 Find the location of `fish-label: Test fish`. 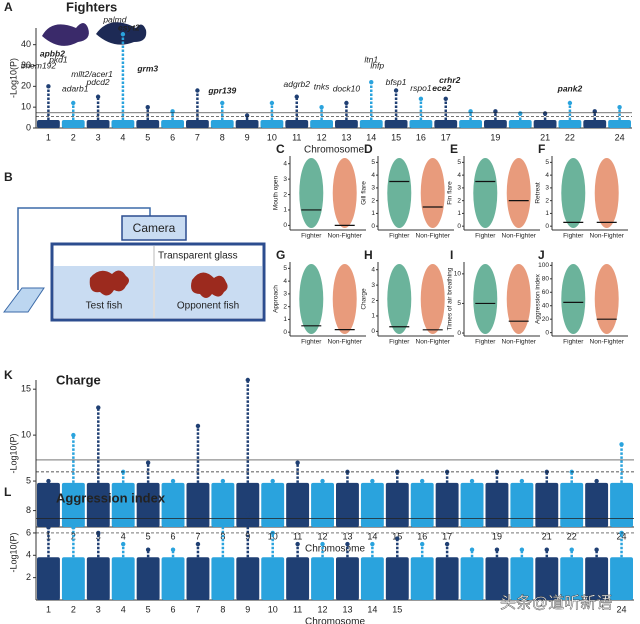

fish-label: Test fish is located at coordinates (104, 306).